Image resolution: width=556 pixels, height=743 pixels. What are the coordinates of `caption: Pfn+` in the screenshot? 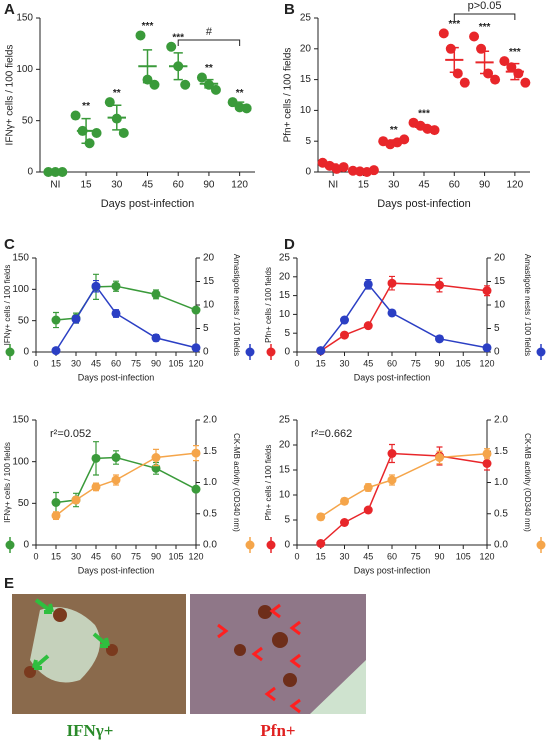 It's located at (277, 730).